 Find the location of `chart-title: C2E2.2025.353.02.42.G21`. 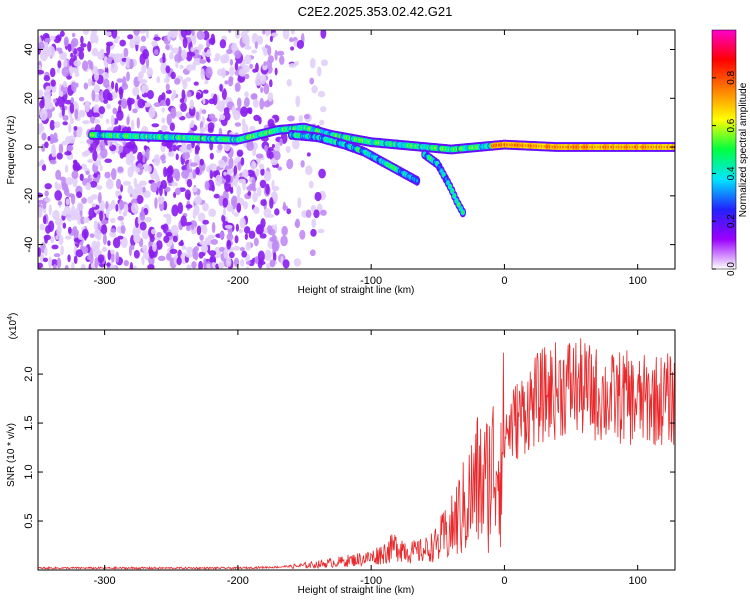

chart-title: C2E2.2025.353.02.42.G21 is located at coordinates (375, 11).